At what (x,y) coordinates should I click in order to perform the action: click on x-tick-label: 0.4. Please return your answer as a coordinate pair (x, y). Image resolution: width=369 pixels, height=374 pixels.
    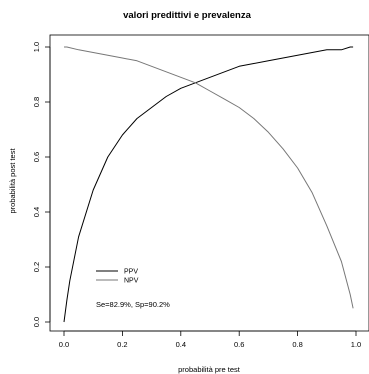
    Looking at the image, I should click on (181, 344).